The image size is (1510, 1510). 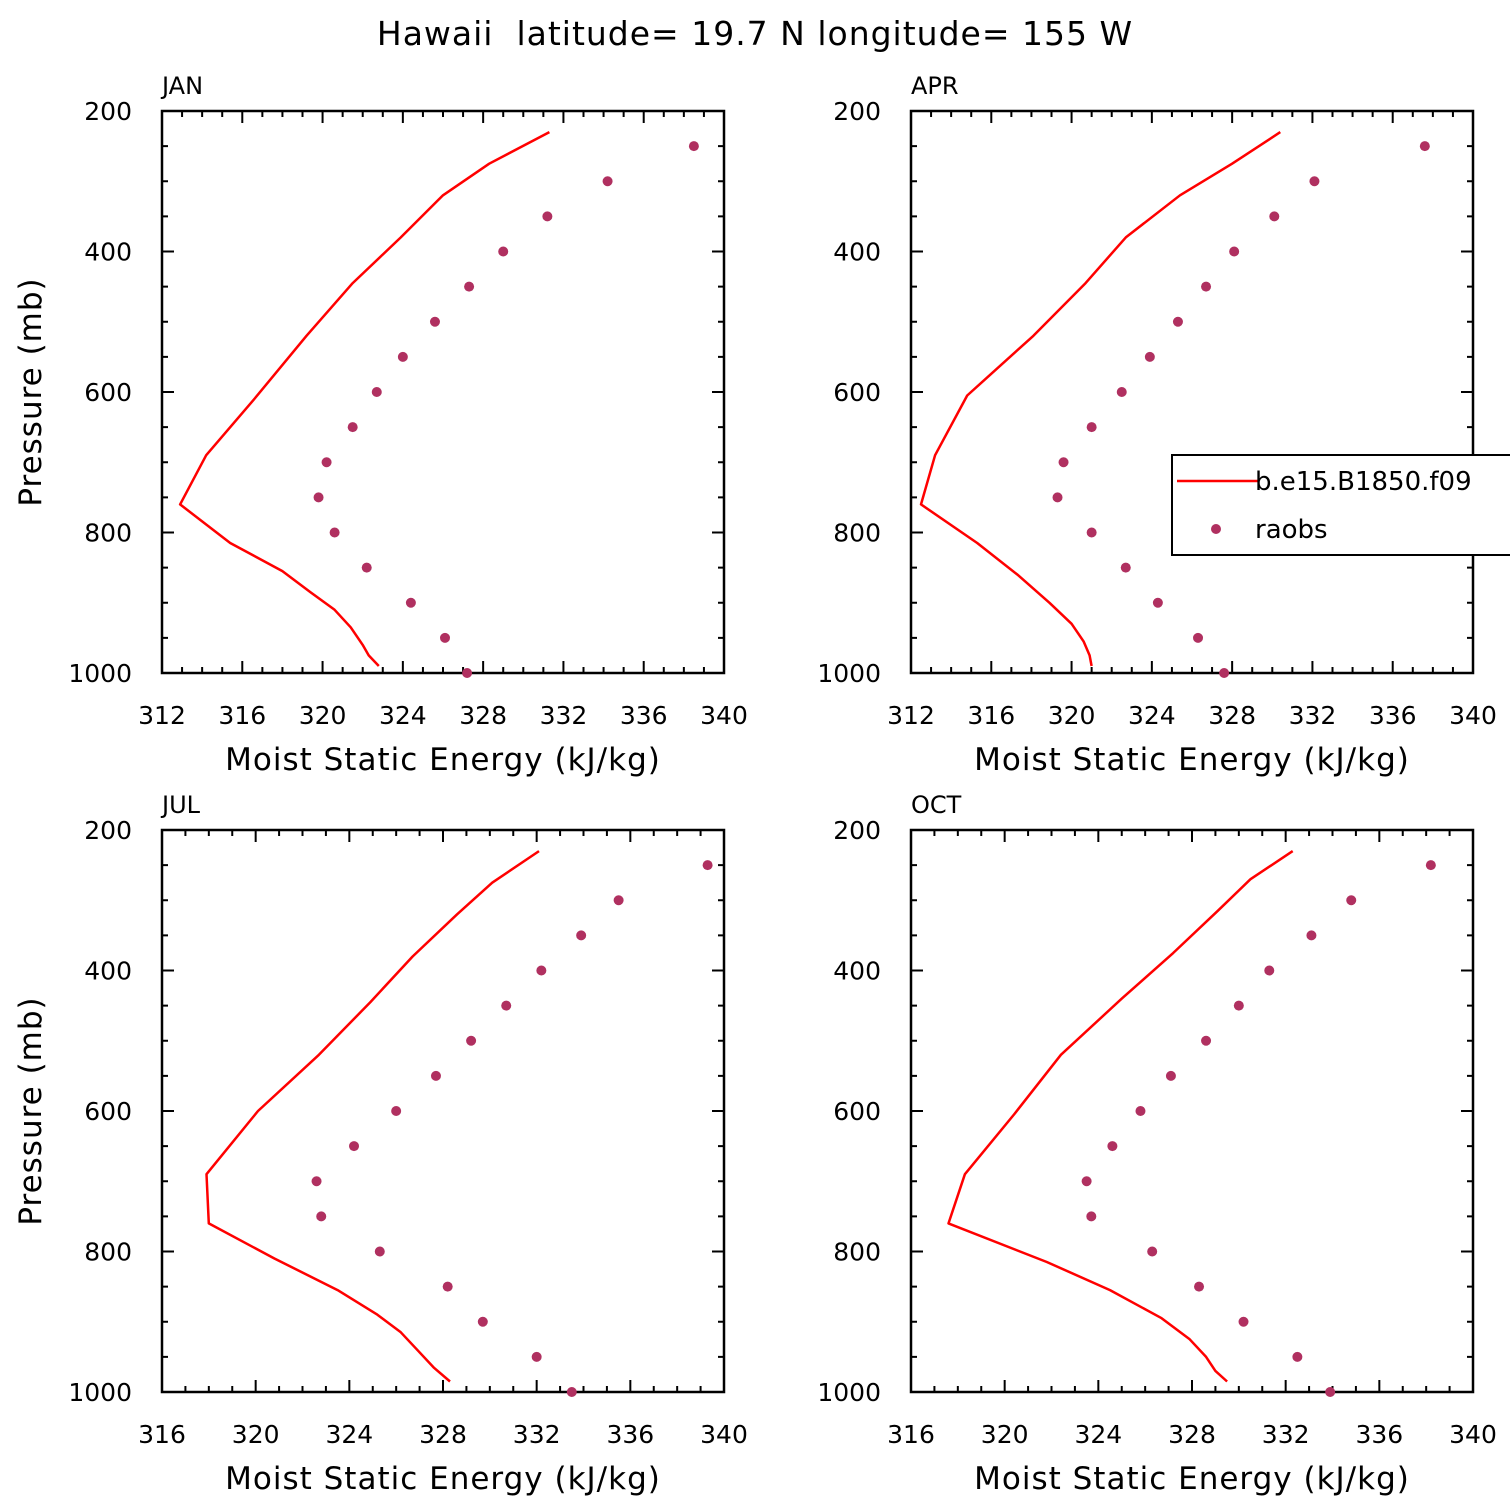 What do you see at coordinates (1340, 505) in the screenshot?
I see `legend-box` at bounding box center [1340, 505].